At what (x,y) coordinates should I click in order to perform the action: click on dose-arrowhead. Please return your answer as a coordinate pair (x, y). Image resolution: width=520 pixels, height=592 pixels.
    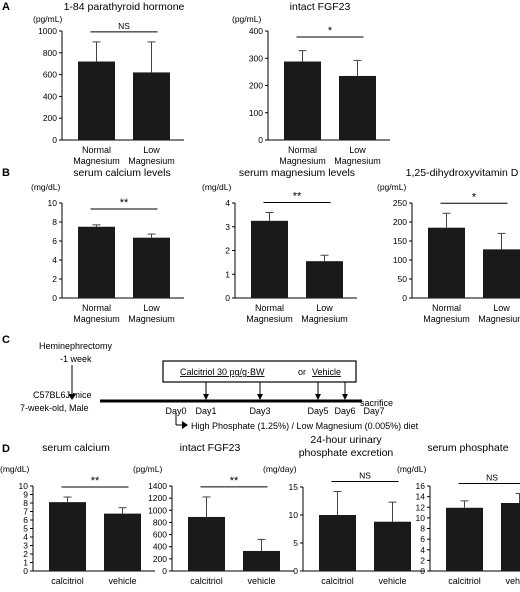
    Looking at the image, I should click on (206, 397).